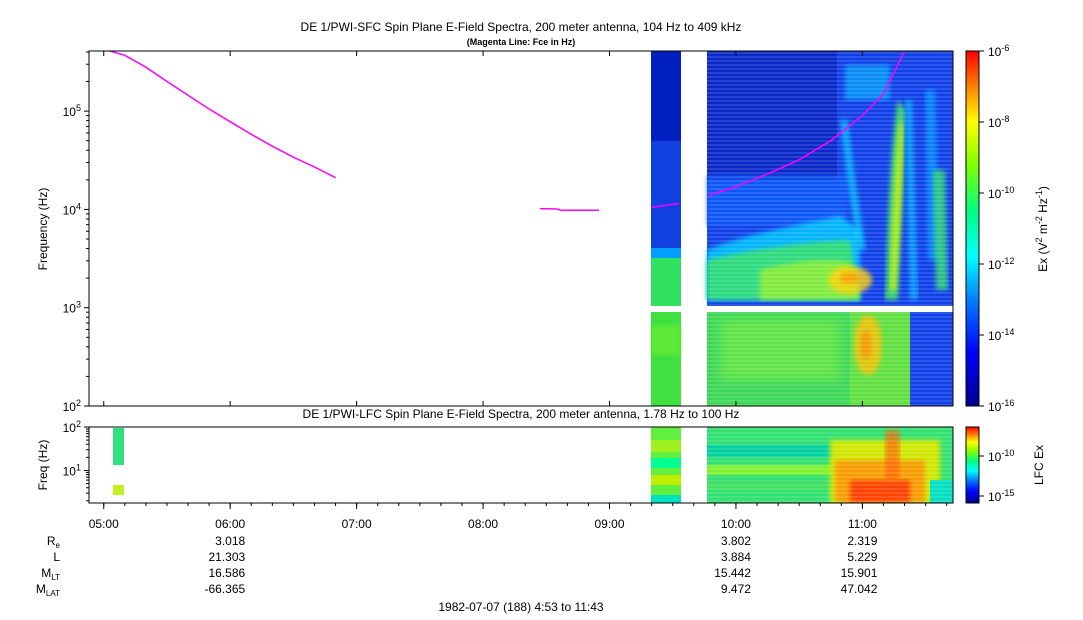 This screenshot has width=1083, height=620. What do you see at coordinates (43, 229) in the screenshot?
I see `top-y-axis-label: Frequency (Hz)` at bounding box center [43, 229].